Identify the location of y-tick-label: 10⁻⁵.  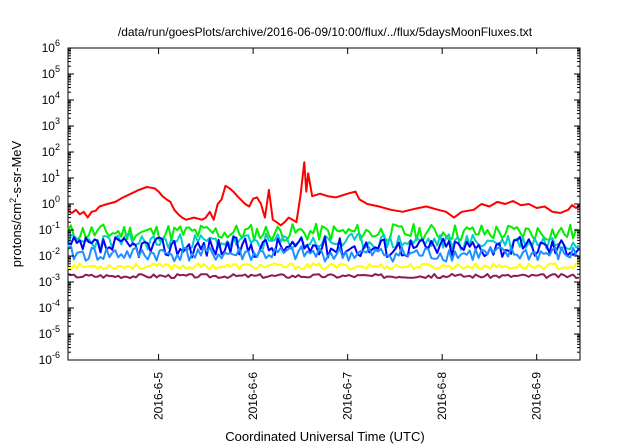
(49, 332).